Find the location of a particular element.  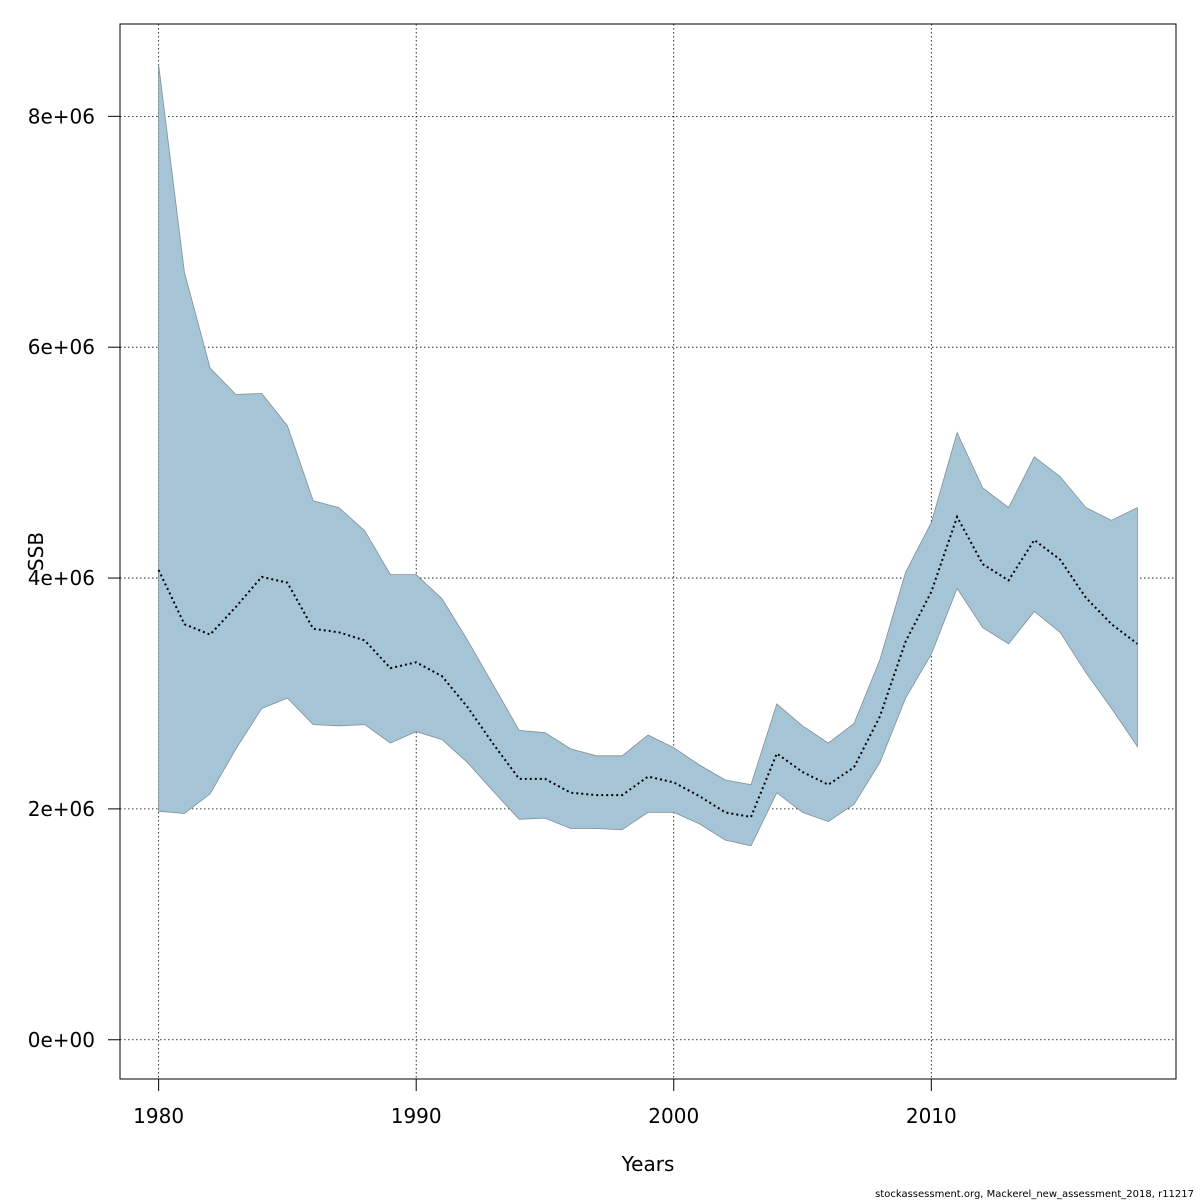

x-tick-label: 1980 is located at coordinates (158, 1116).